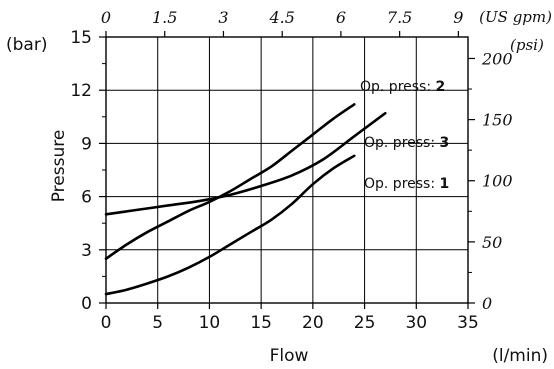 This screenshot has width=554, height=369. Describe the element at coordinates (106, 17) in the screenshot. I see `top-tick-label: 0` at that location.